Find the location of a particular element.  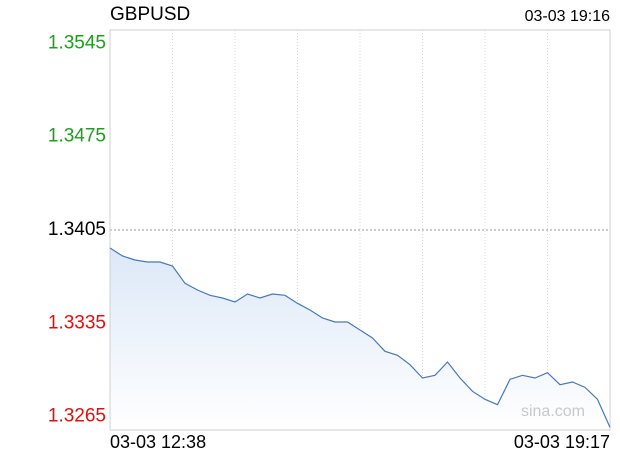

x-end-label: 03-03 19:17 is located at coordinates (562, 442).